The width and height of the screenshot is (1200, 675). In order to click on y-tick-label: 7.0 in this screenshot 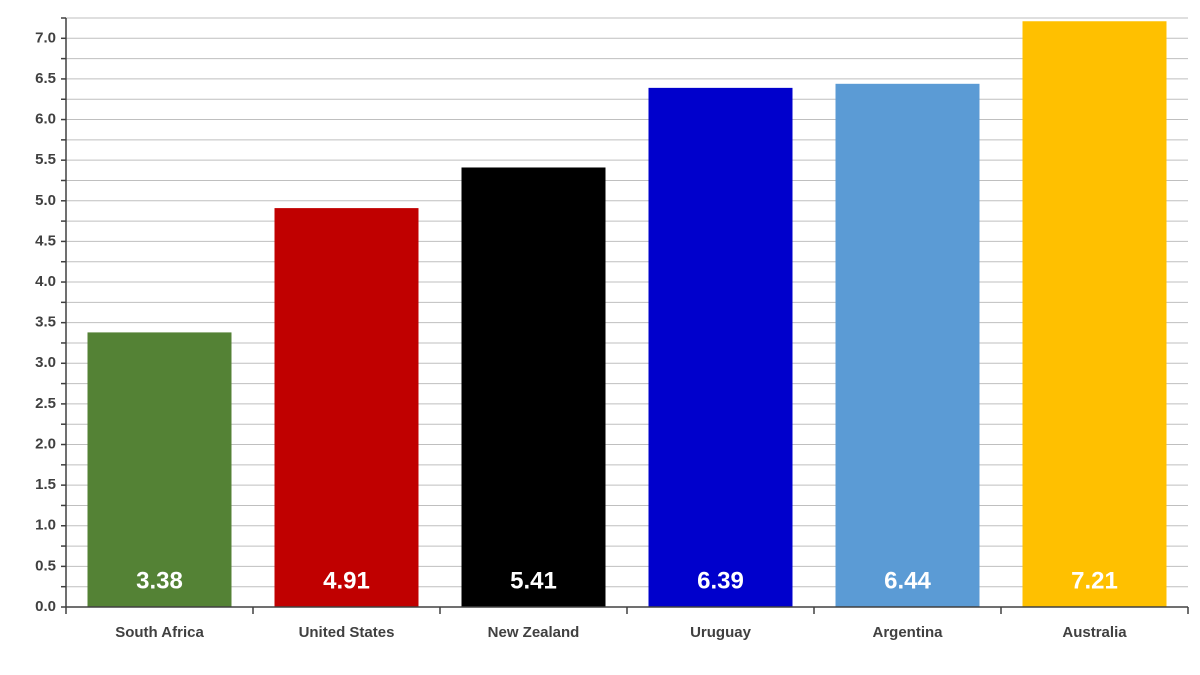, I will do `click(45, 37)`.